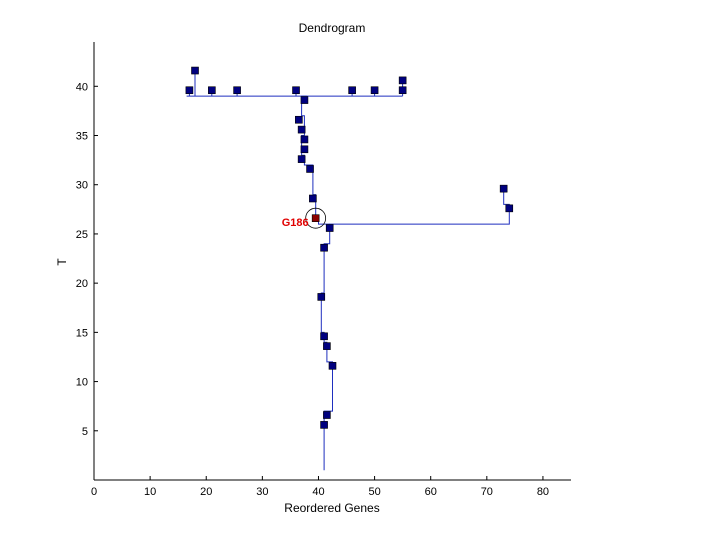  Describe the element at coordinates (295, 223) in the screenshot. I see `highlight-label: G186` at that location.